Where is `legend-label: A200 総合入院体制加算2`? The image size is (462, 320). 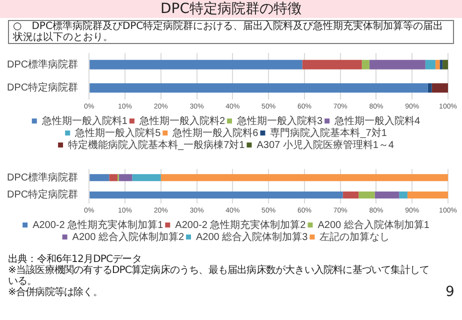
legend-label: A200 総合入院体制加算2 is located at coordinates (128, 236).